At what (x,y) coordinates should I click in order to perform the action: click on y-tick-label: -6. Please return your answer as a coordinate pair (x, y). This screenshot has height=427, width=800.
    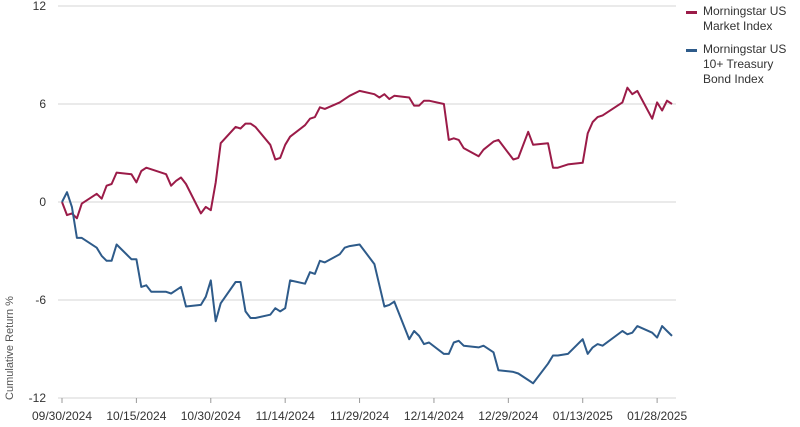
    Looking at the image, I should click on (40, 300).